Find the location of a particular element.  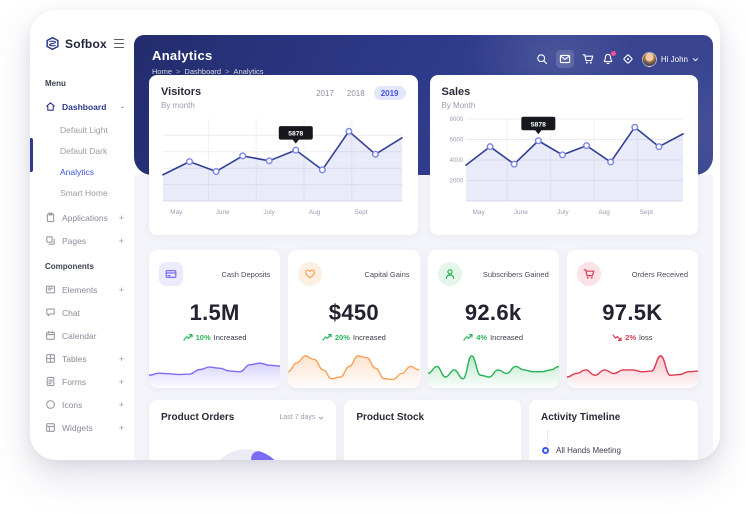

product-orders-donut-chart is located at coordinates (246, 451).